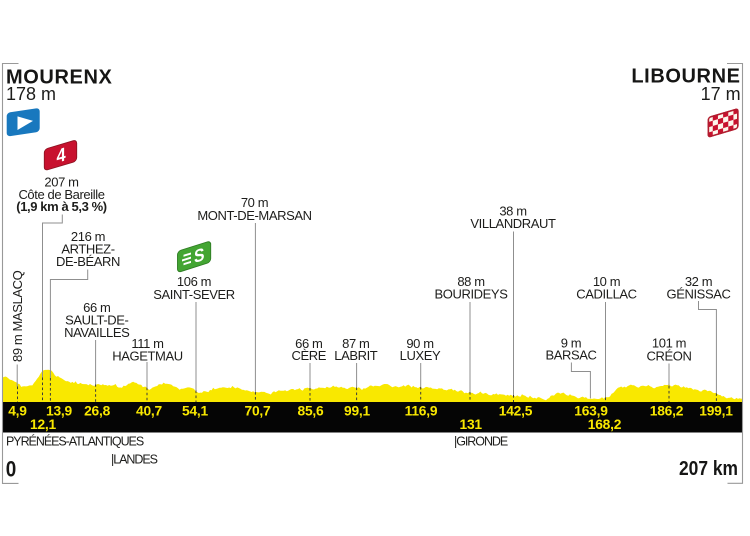 This screenshot has height=536, width=750. Describe the element at coordinates (708, 468) in the screenshot. I see `svg-text: 207 km` at that location.